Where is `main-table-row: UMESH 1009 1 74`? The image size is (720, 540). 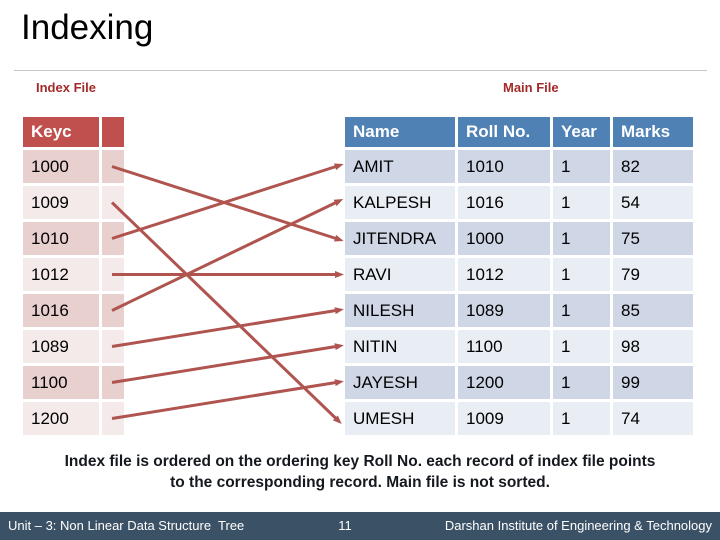
main-table-row: UMESH 1009 1 74 is located at coordinates (519, 418).